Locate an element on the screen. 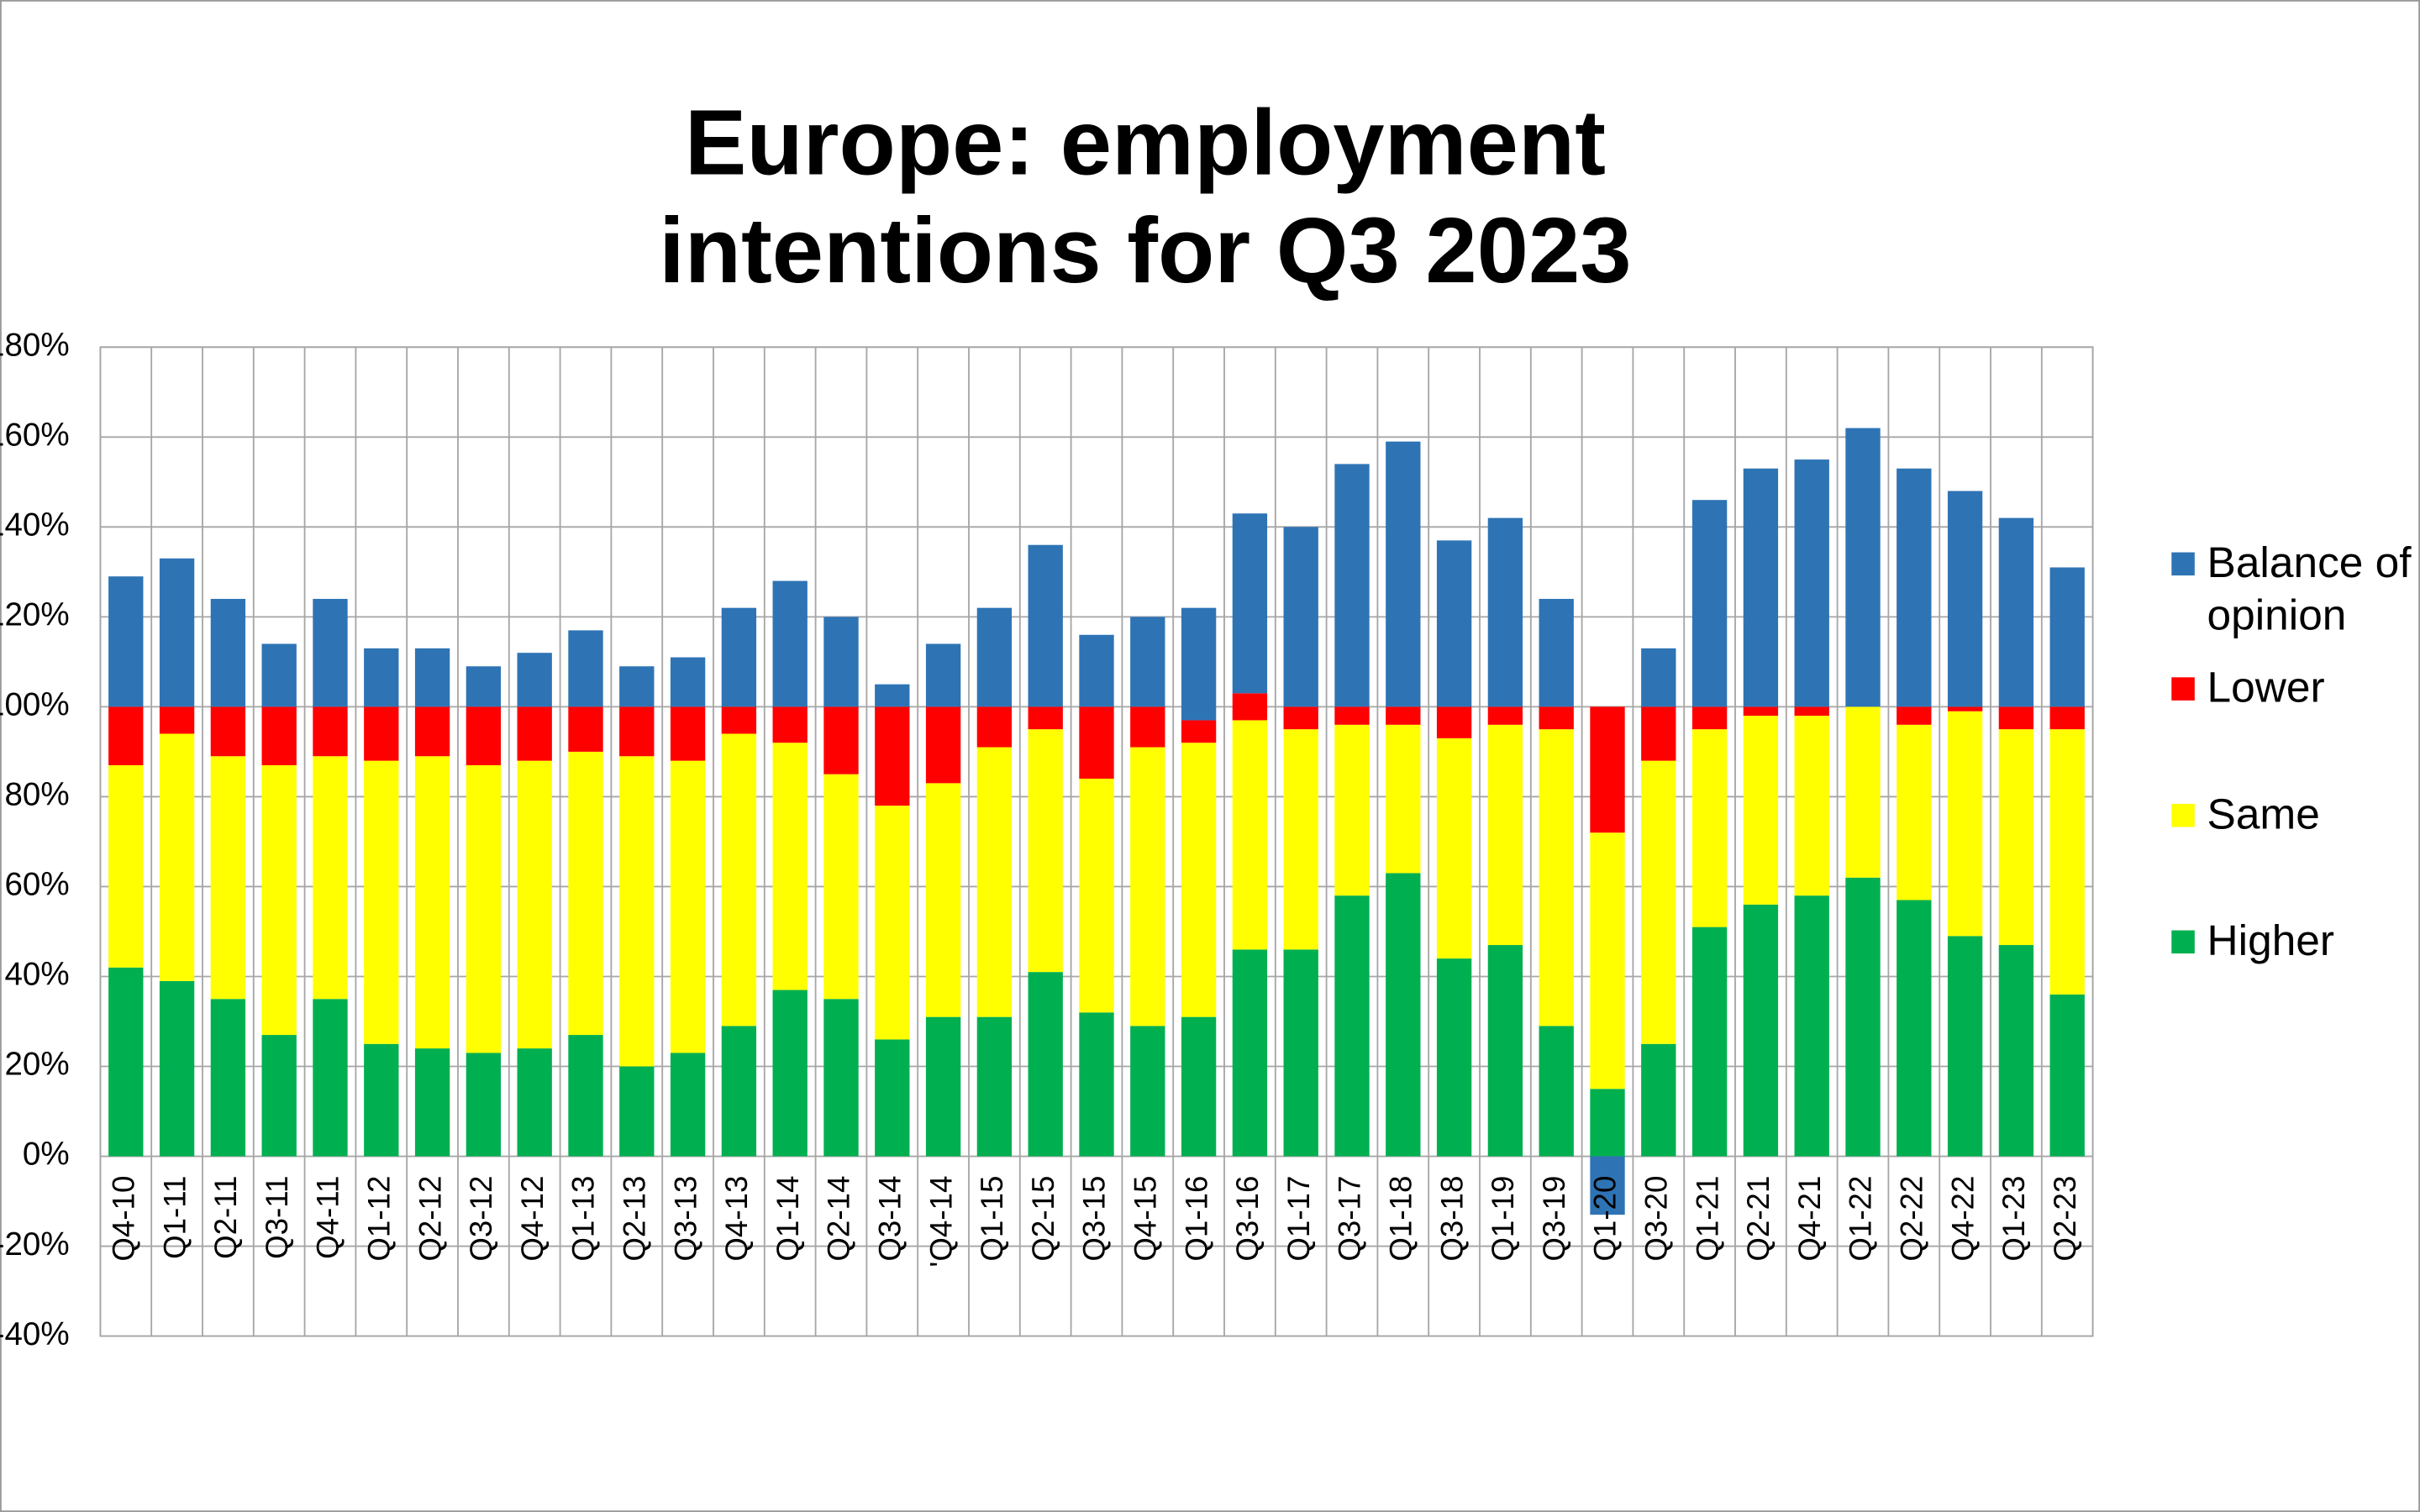 This screenshot has width=2420, height=1512. legend-label-box: Balance of opinion is located at coordinates (2309, 588).